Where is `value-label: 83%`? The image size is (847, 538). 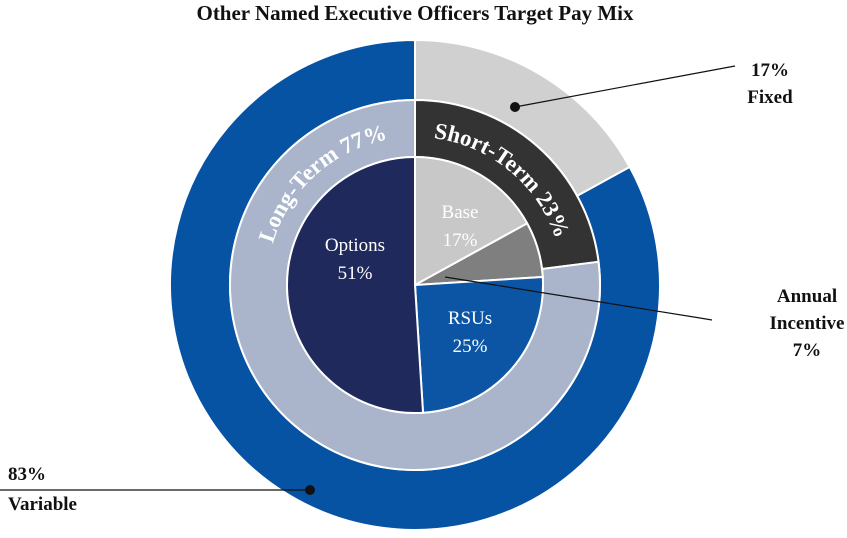
value-label: 83% is located at coordinates (27, 474).